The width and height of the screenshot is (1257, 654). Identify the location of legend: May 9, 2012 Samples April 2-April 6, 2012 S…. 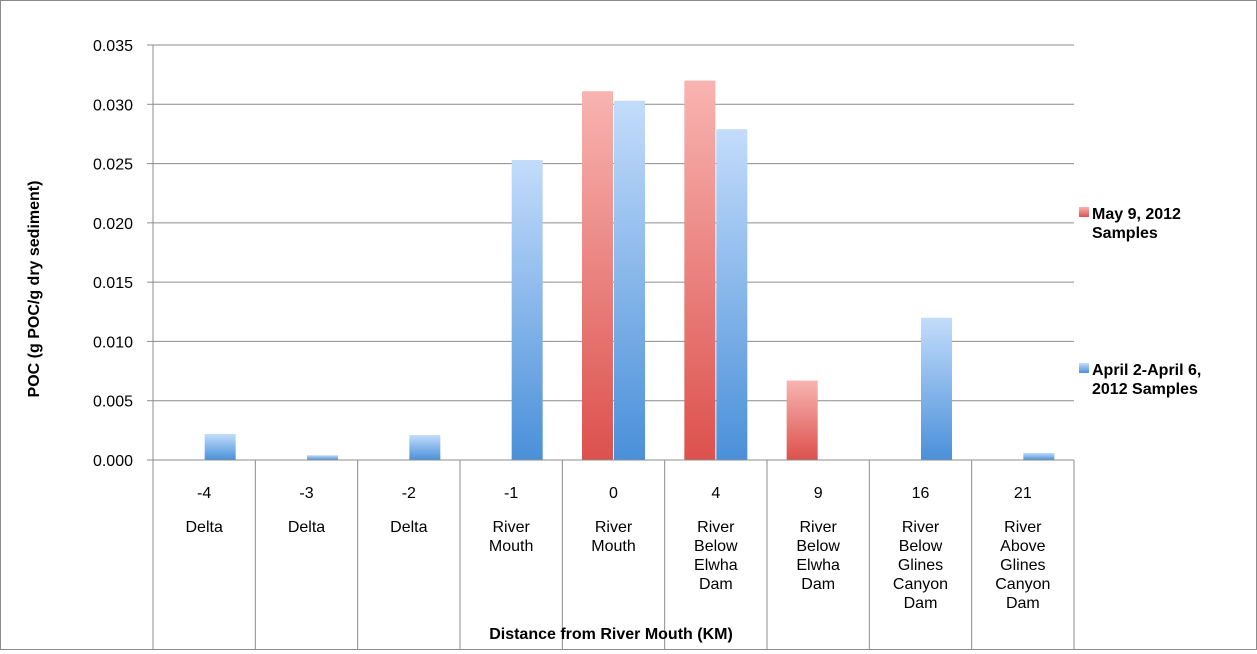
(1140, 302).